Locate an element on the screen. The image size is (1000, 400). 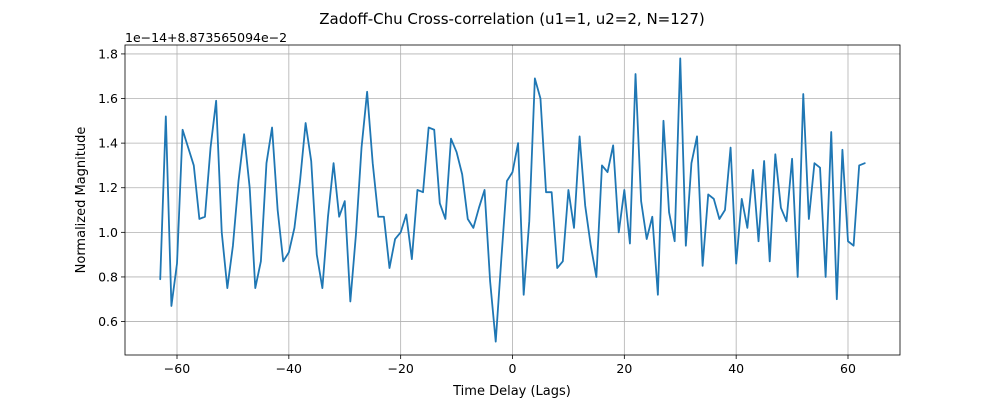
y-tick-label: 1.4 is located at coordinates (108, 143).